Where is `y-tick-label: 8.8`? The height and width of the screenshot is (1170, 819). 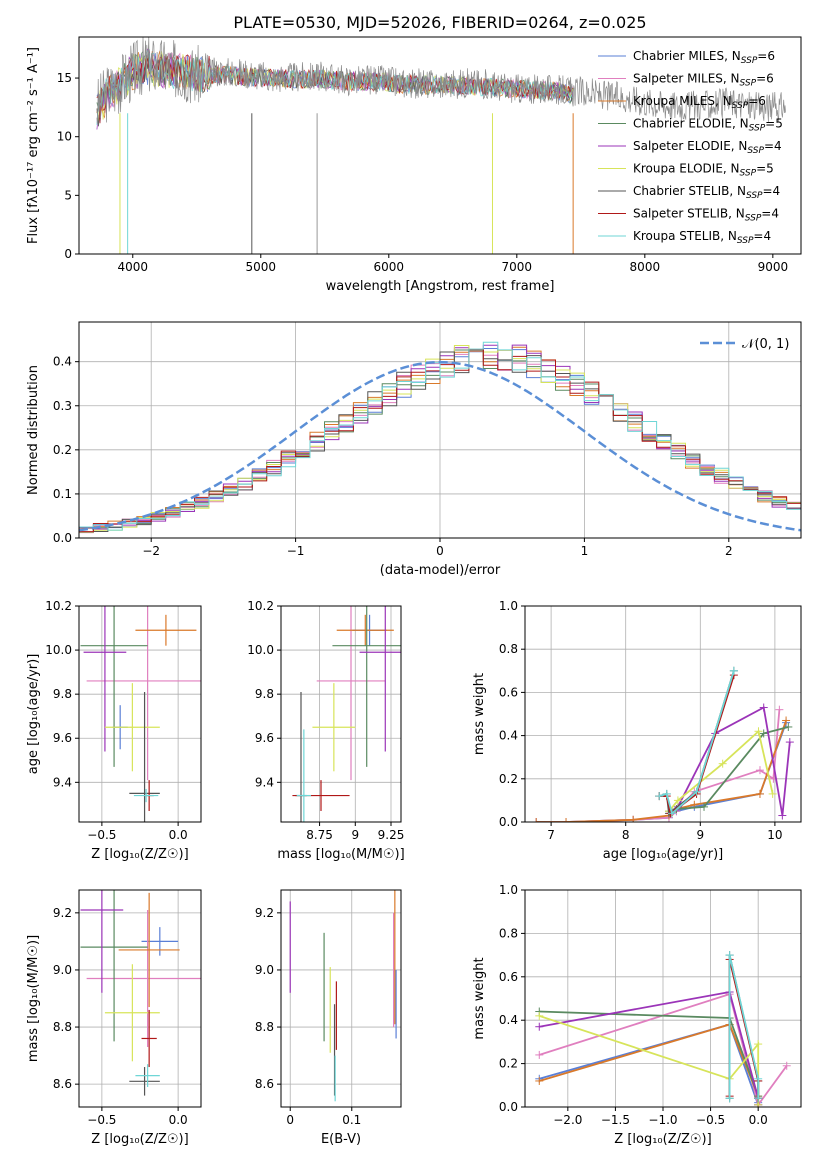 y-tick-label: 8.8 is located at coordinates (62, 1027).